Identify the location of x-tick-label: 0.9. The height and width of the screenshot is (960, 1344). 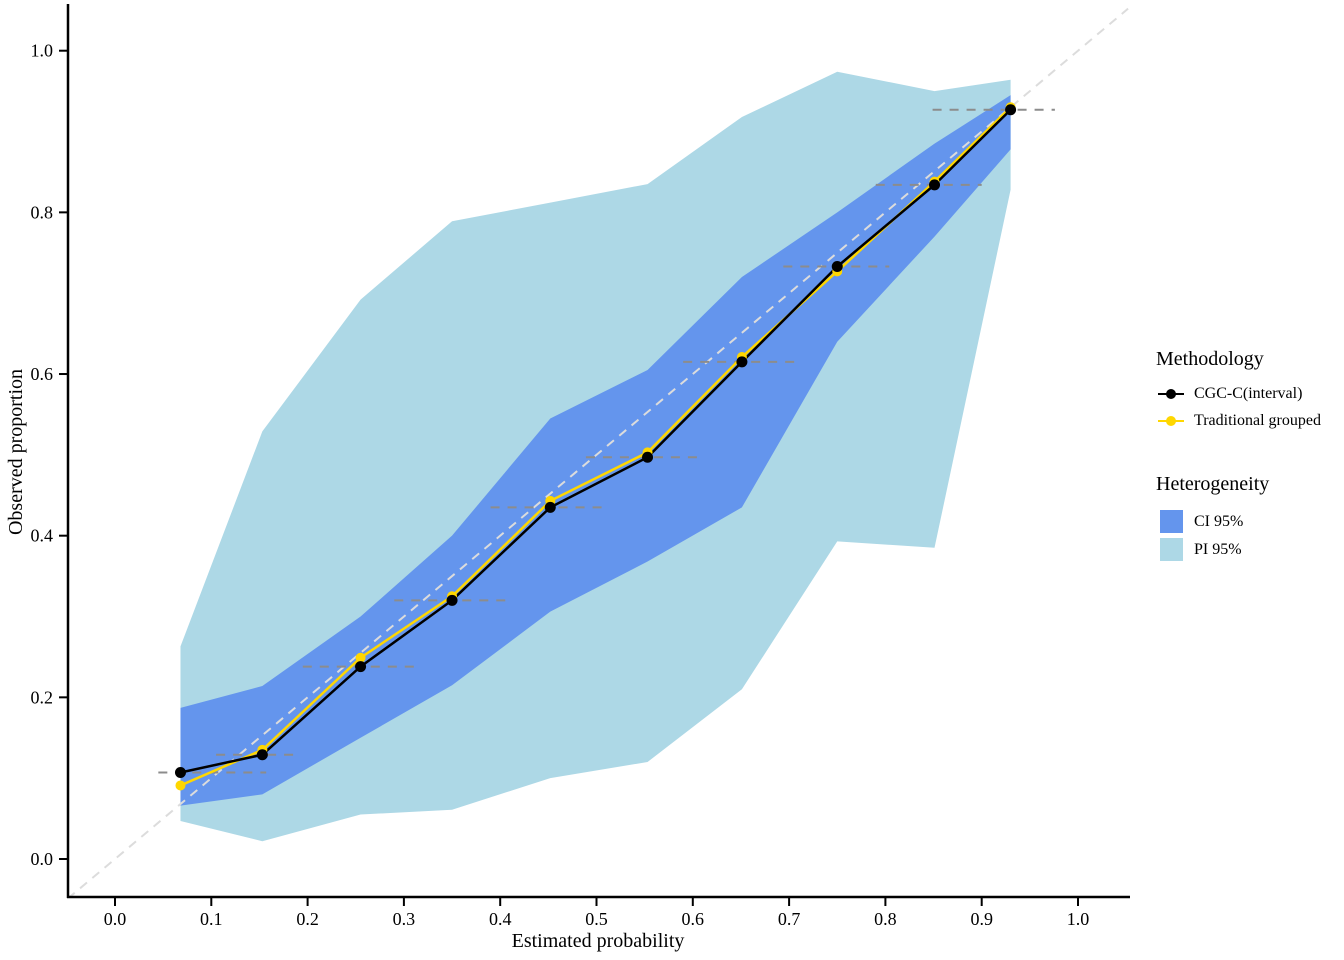
(981, 919).